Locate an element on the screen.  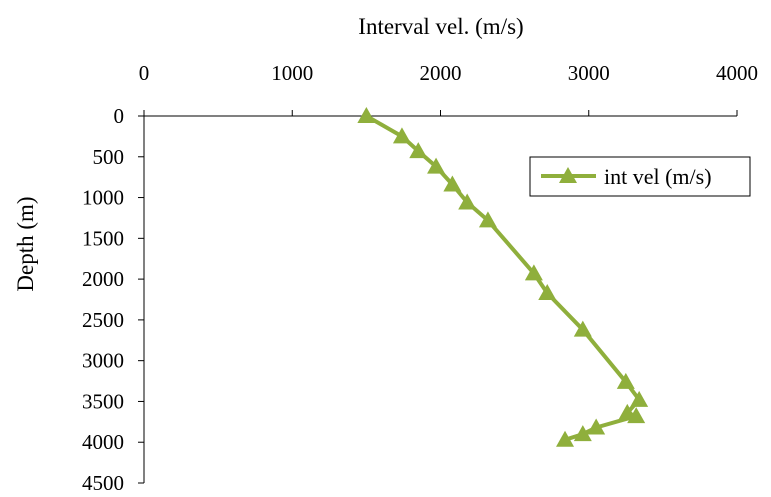
x-tick-label: 1000 is located at coordinates (292, 73).